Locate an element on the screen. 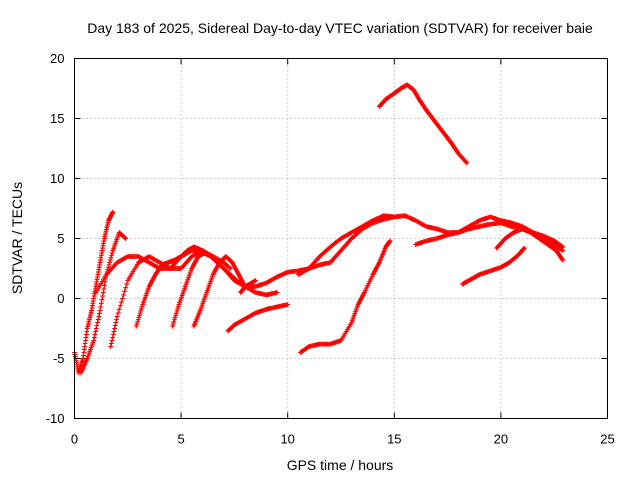  y-tick-label: 20 is located at coordinates (57, 58).